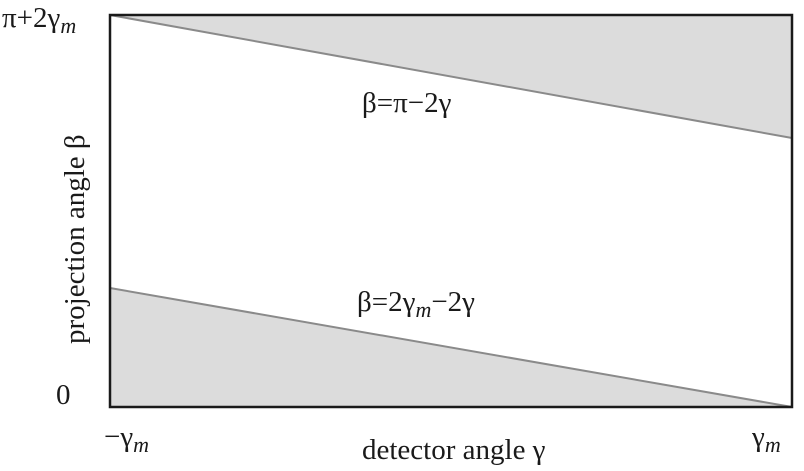 This screenshot has height=471, width=804. I want to click on y-axis-title: projection angle β, so click(75, 239).